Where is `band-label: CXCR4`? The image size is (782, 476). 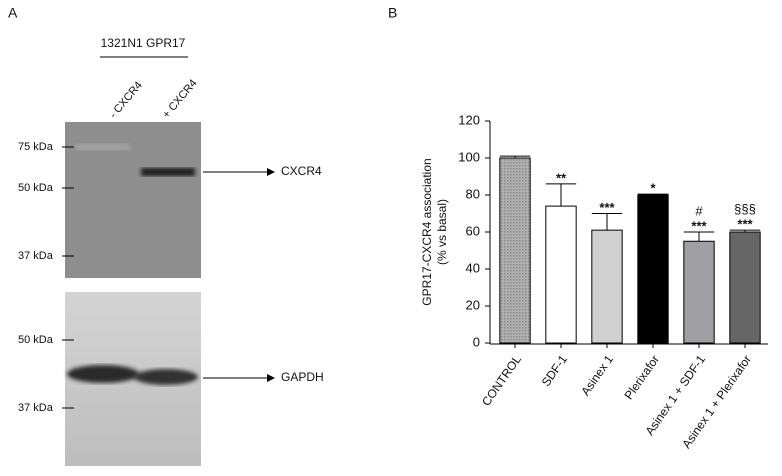
band-label: CXCR4 is located at coordinates (301, 171).